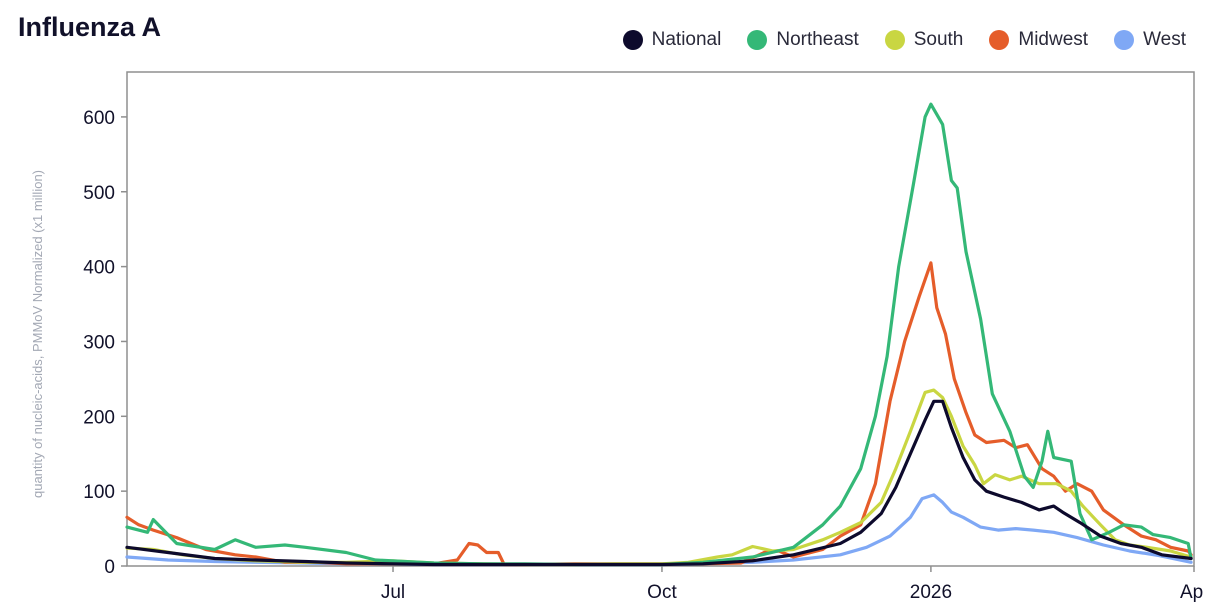 This screenshot has width=1212, height=616. Describe the element at coordinates (938, 39) in the screenshot. I see `legend-label: South` at that location.